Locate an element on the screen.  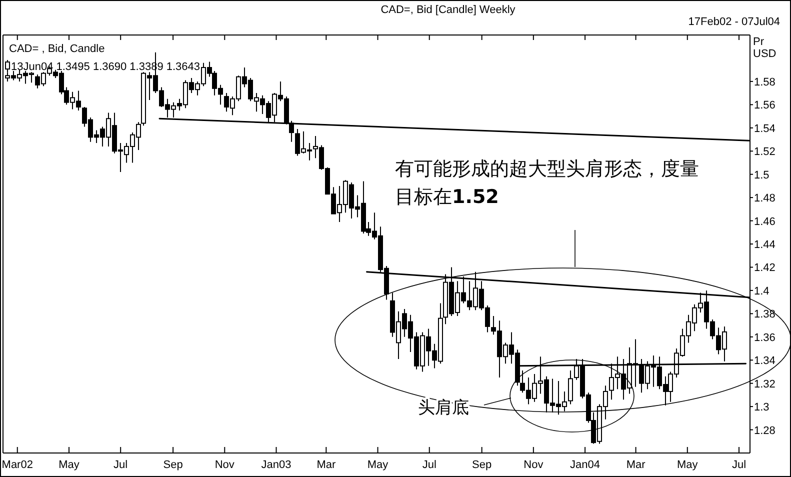
y-tick-label: 1.36 is located at coordinates (765, 338).